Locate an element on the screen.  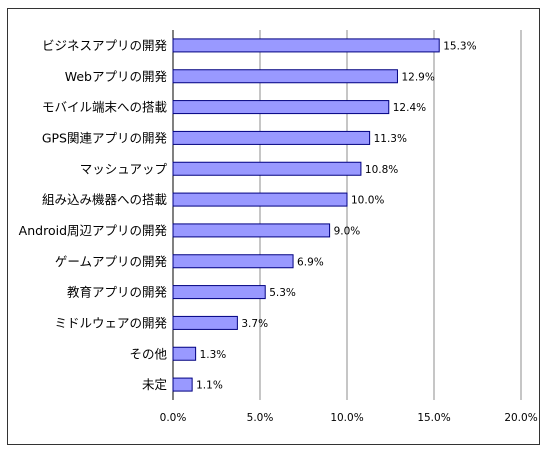
category-label: マッシュアップ is located at coordinates (124, 168).